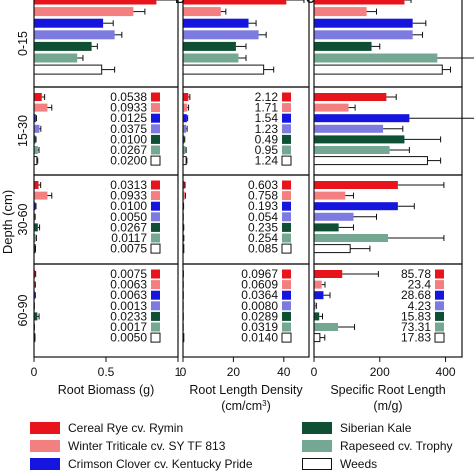  Describe the element at coordinates (263, 206) in the screenshot. I see `data-label-length_density-30-60-2: 0.193` at that location.